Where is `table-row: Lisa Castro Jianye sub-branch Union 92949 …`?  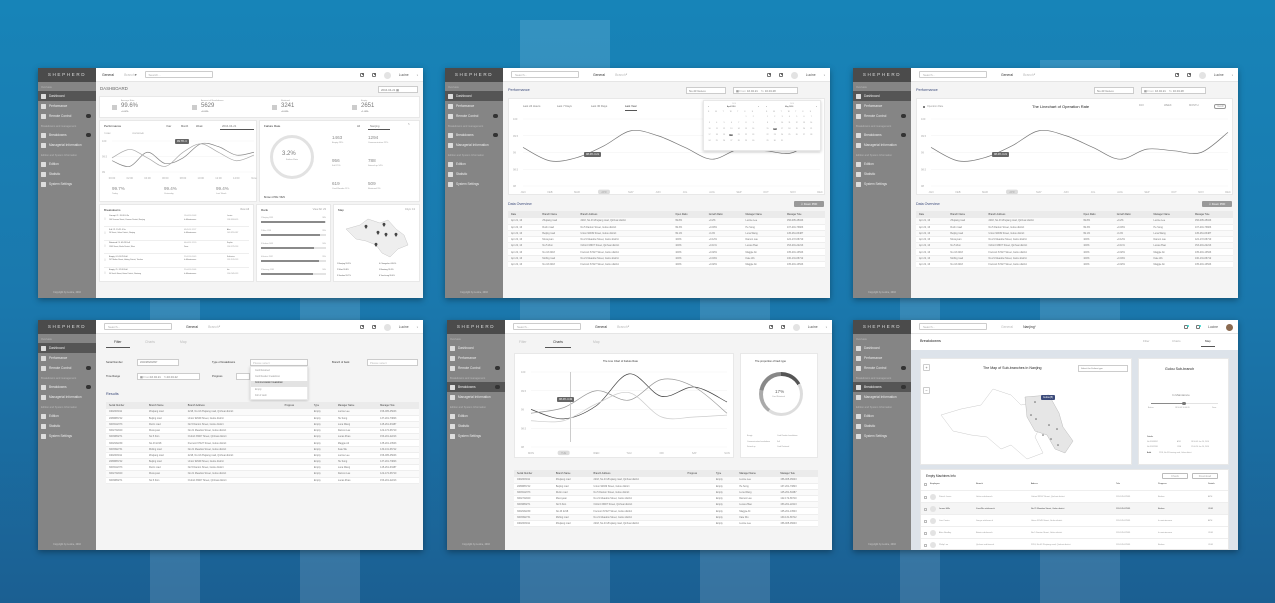
table-row: Lisa Castro Jianye sub-branch Union 92949 … is located at coordinates (1074, 520).